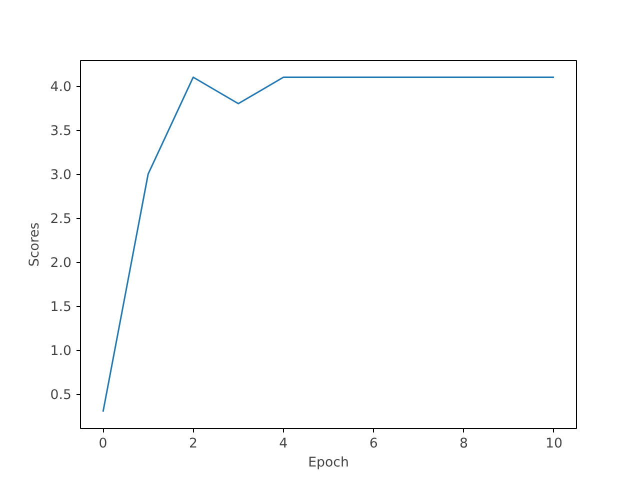  I want to click on y-tick-label: 4.0, so click(61, 88).